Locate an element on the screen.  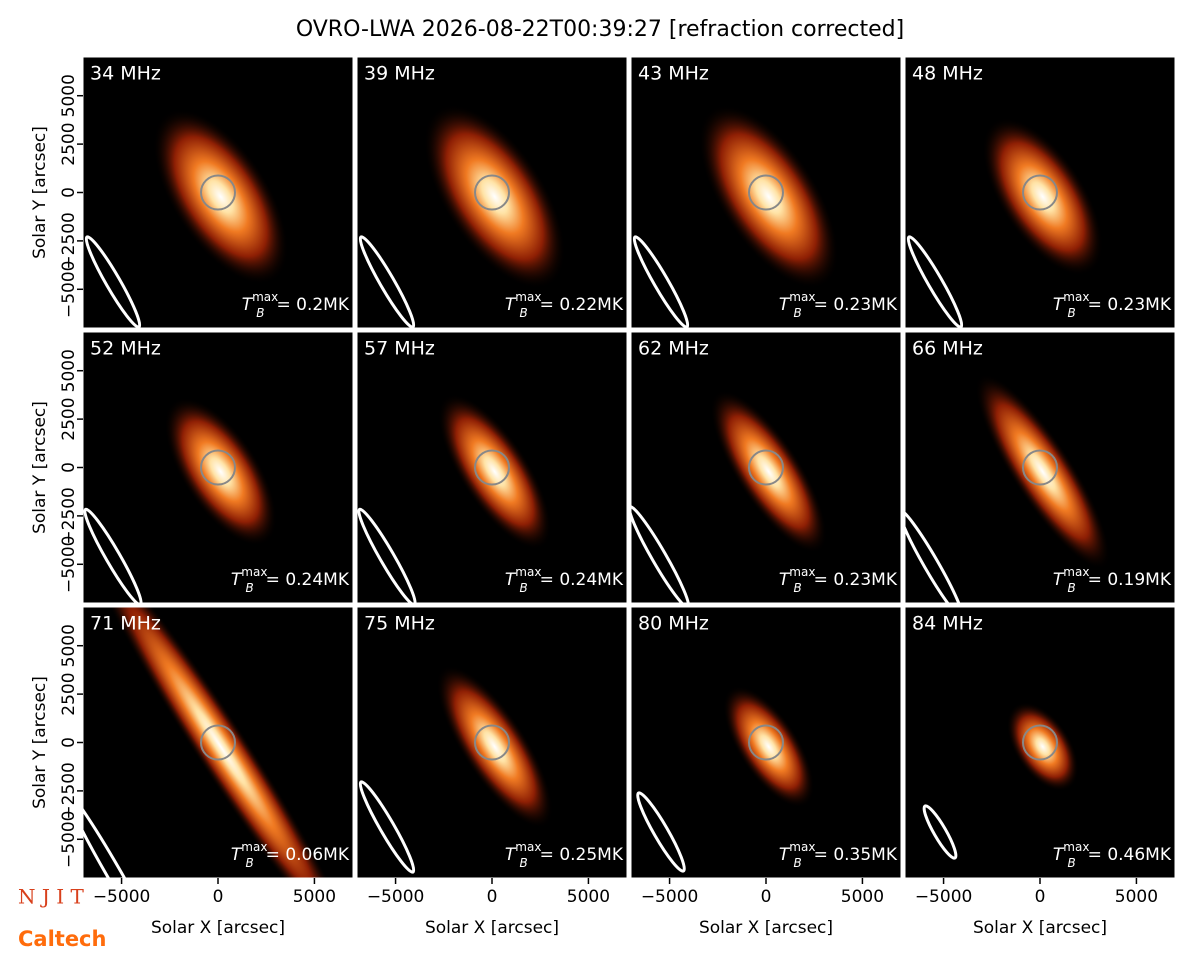
tb-max: Tmax B = 0.06MK is located at coordinates (290, 855).